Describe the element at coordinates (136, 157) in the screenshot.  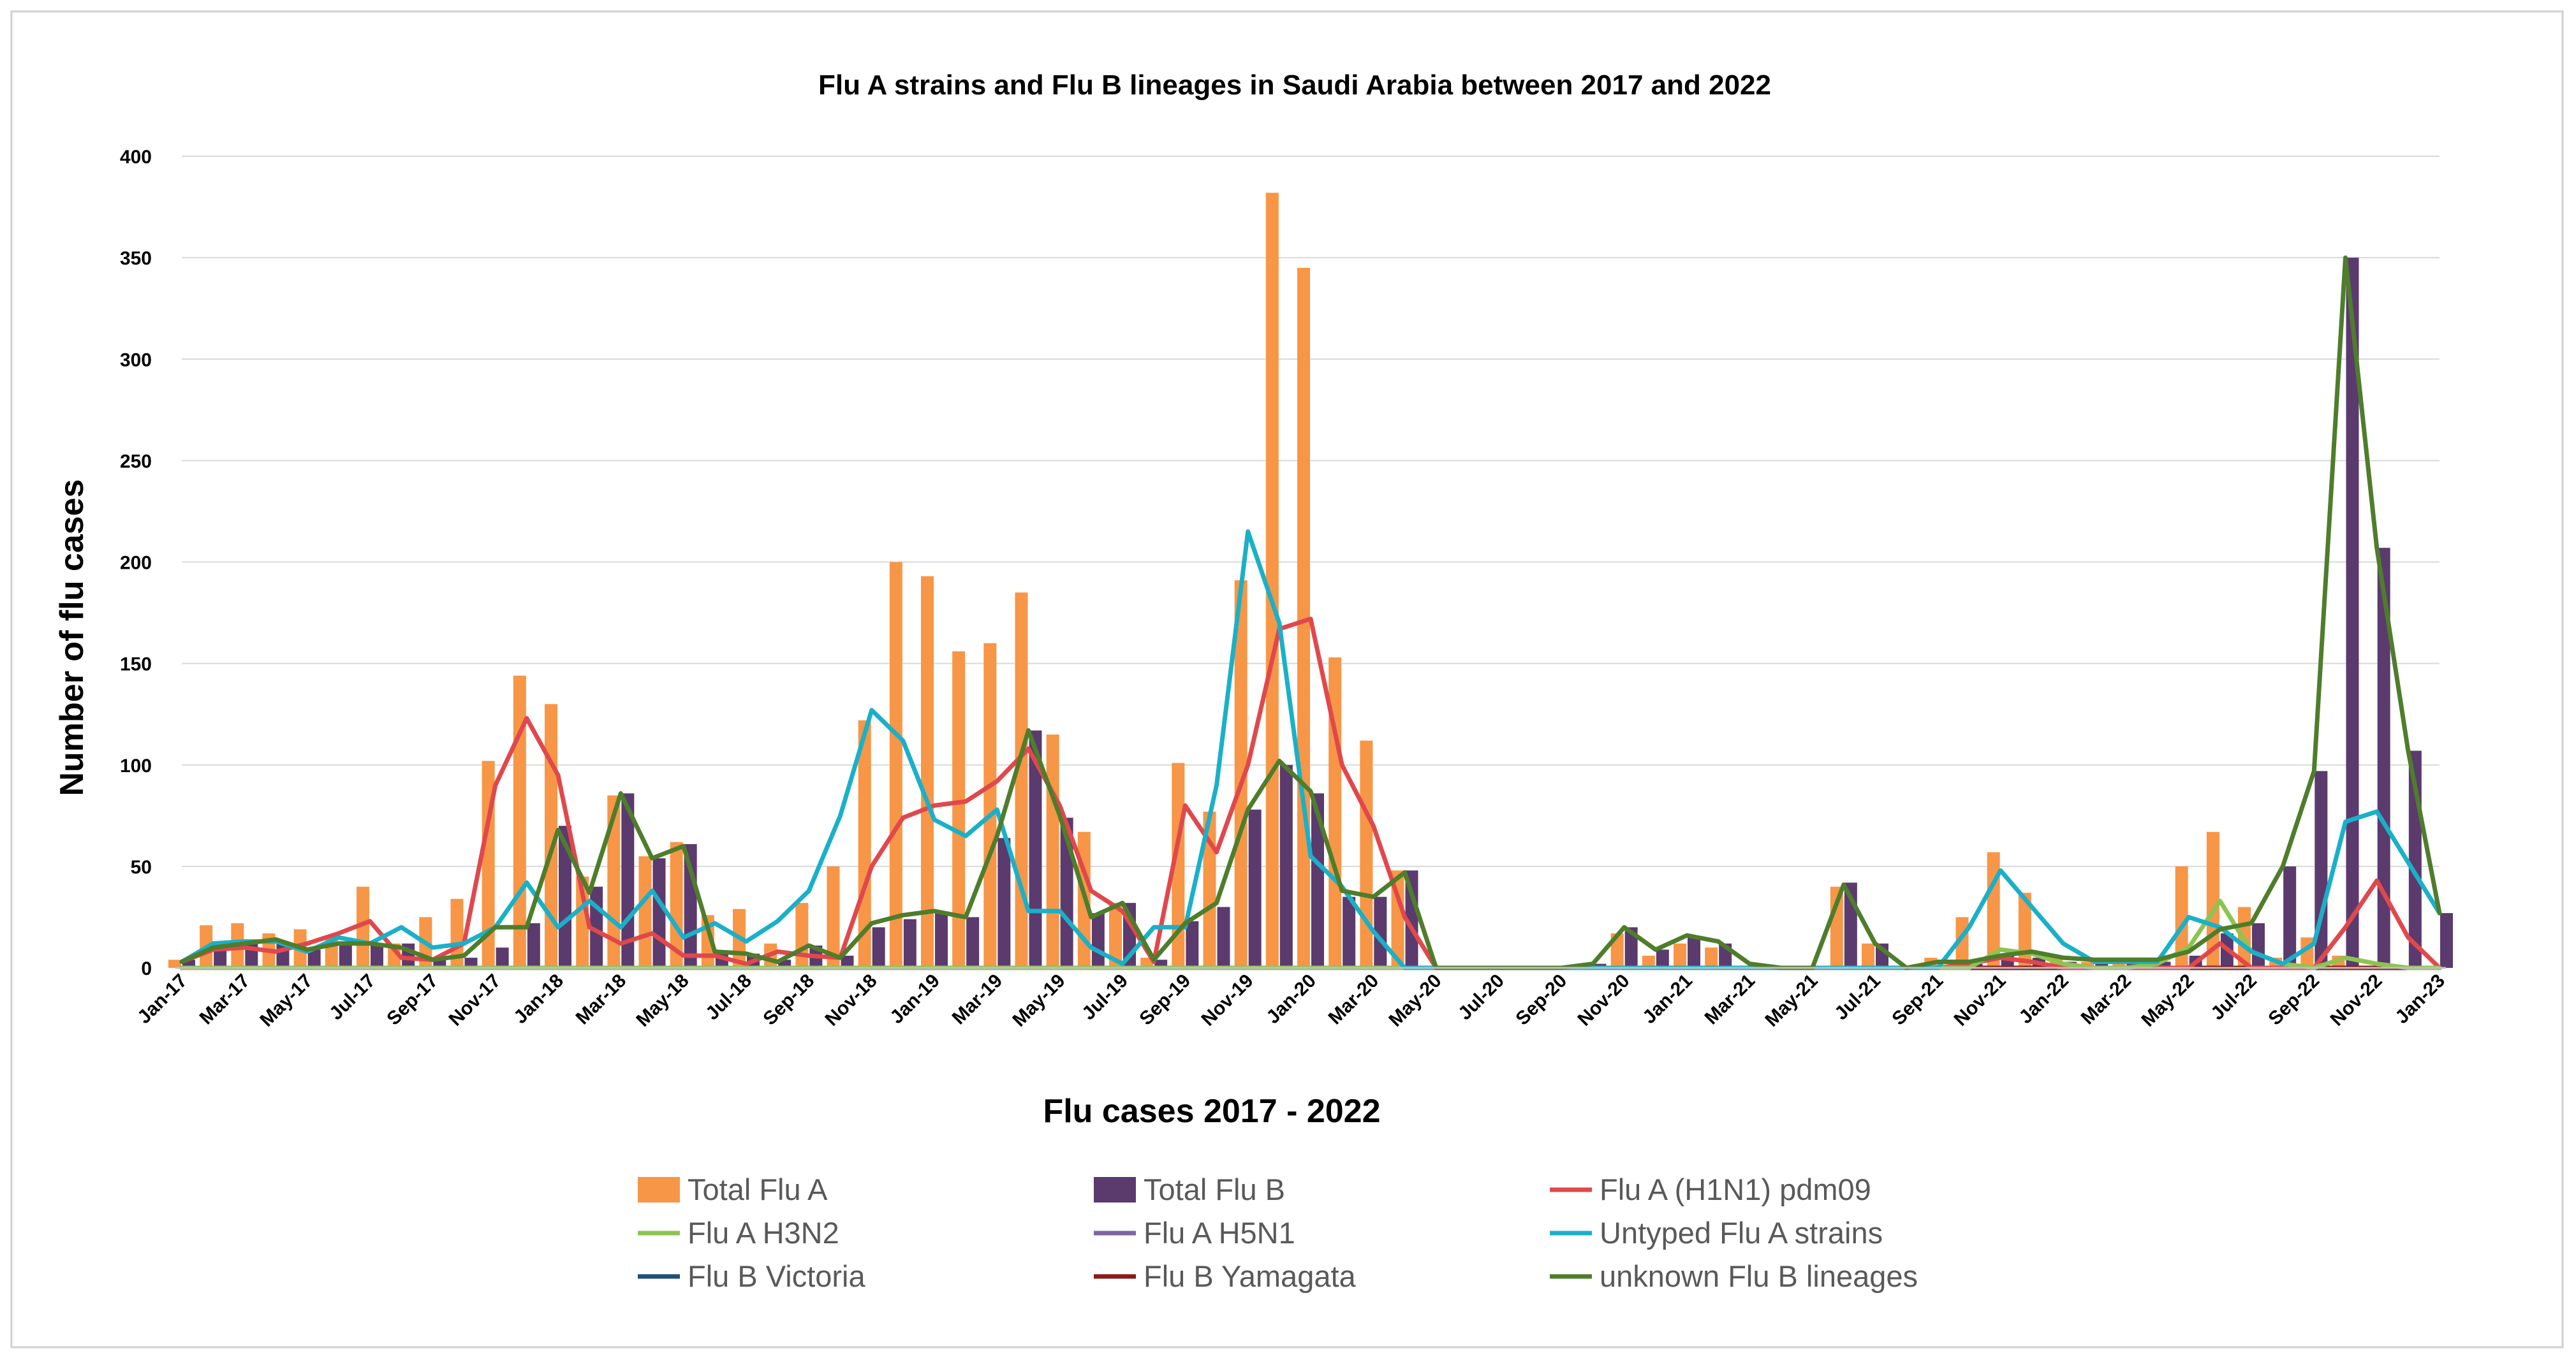
I see `y-tick-label: 400` at that location.